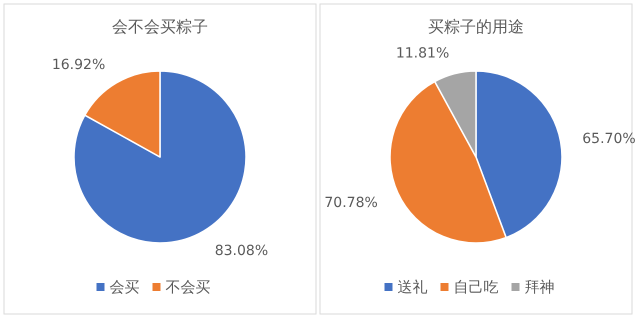  What do you see at coordinates (539, 287) in the screenshot?
I see `legend-label: 拜神` at bounding box center [539, 287].